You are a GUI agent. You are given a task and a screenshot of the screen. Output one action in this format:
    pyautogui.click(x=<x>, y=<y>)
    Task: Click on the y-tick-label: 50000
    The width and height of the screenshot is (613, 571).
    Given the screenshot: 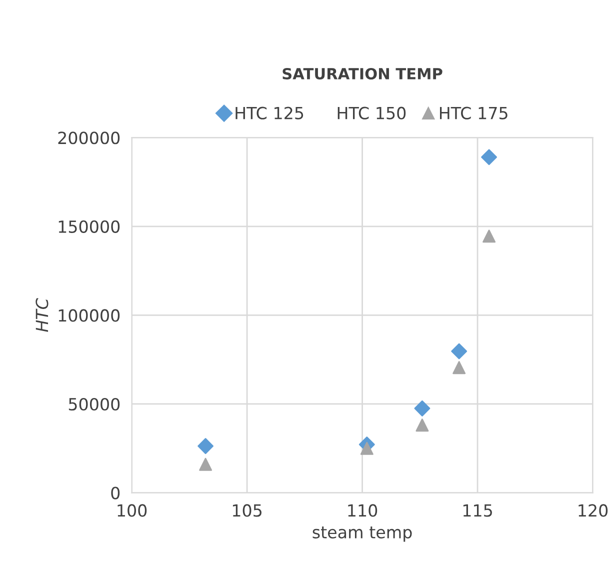 What is the action you would take?
    pyautogui.click(x=94, y=404)
    